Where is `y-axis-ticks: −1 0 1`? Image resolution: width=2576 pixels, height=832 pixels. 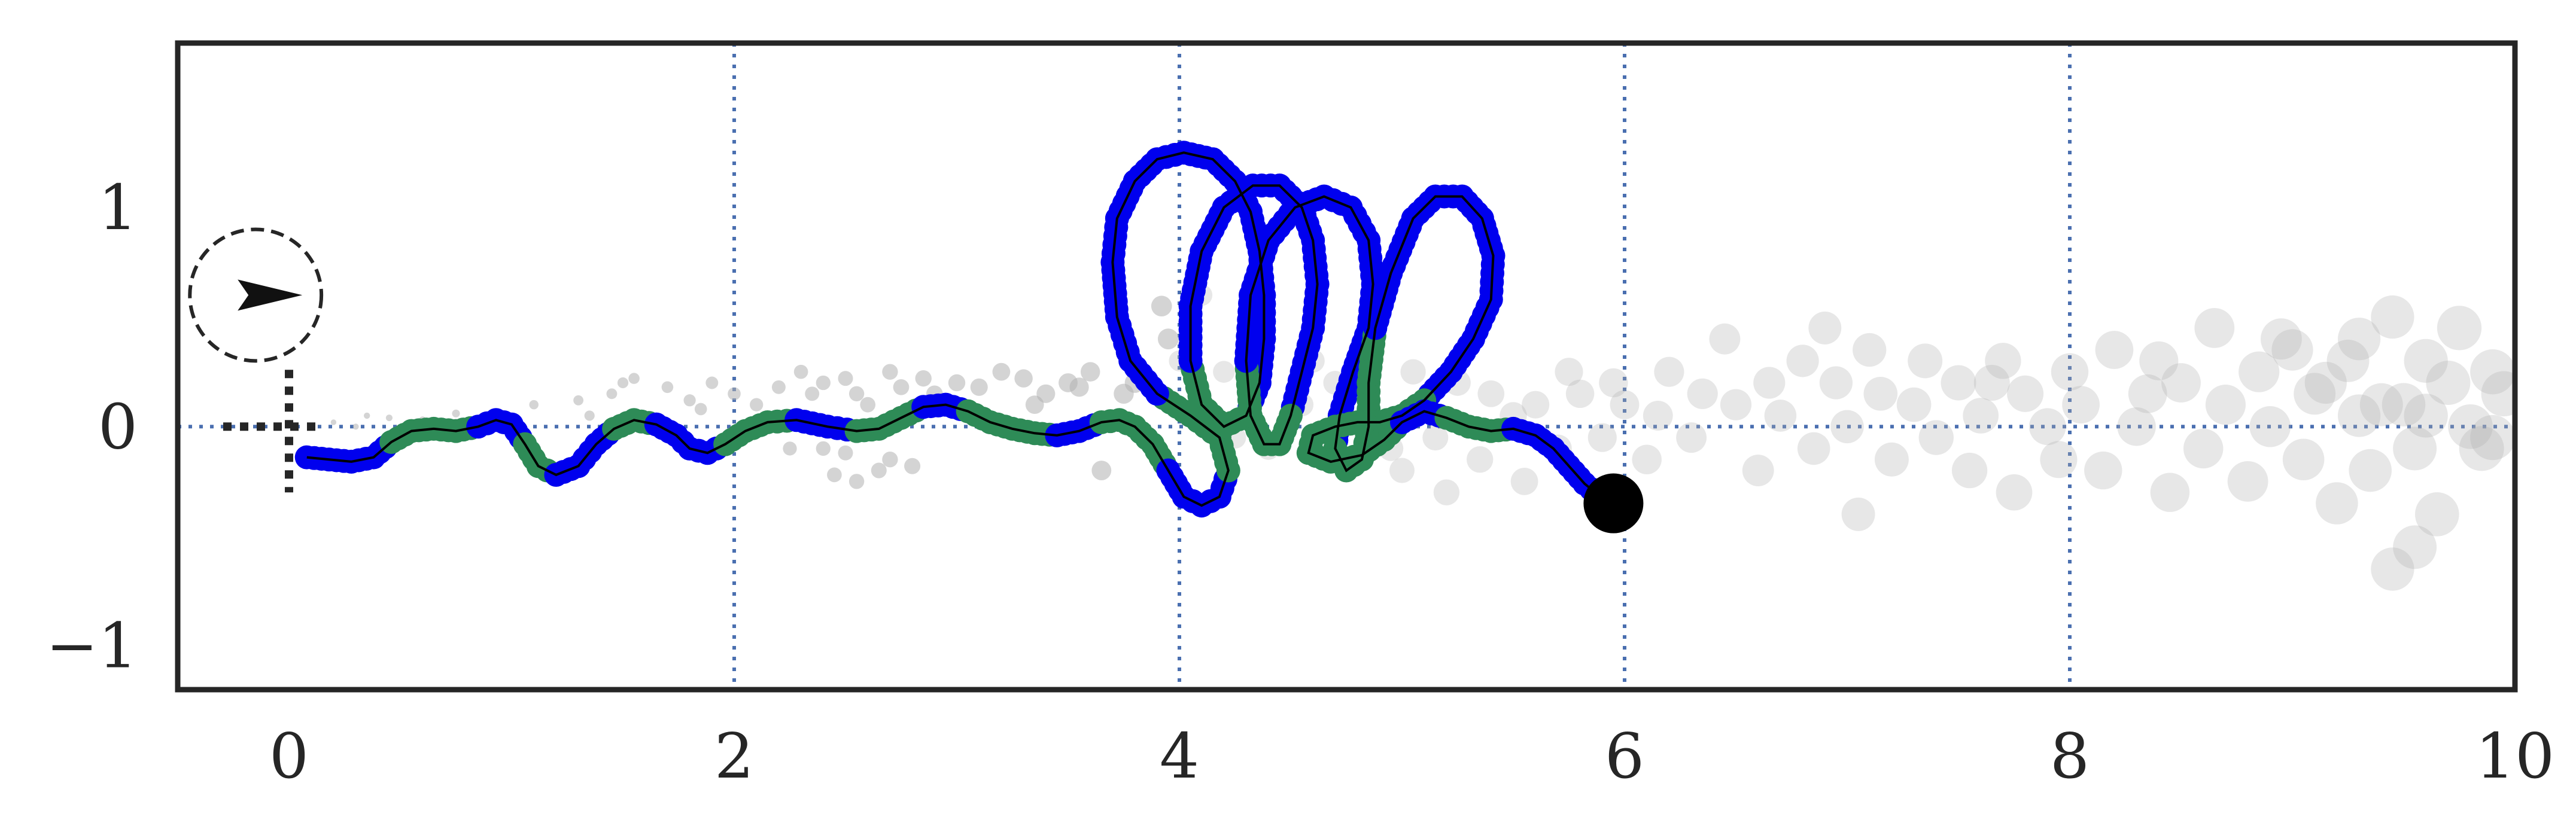 y-axis-ticks: −1 0 1 is located at coordinates (92, 426).